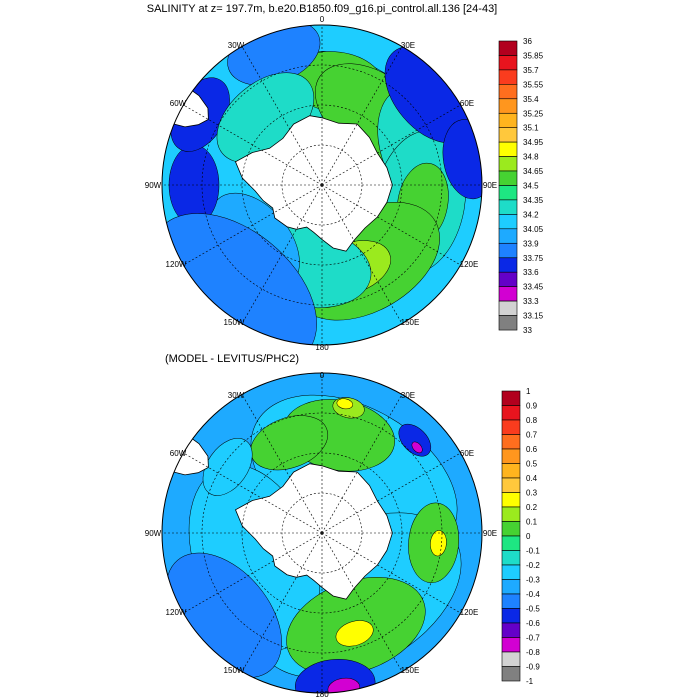 The image size is (700, 700). What do you see at coordinates (532, 420) in the screenshot?
I see `colorbar-label: 0.8` at bounding box center [532, 420].